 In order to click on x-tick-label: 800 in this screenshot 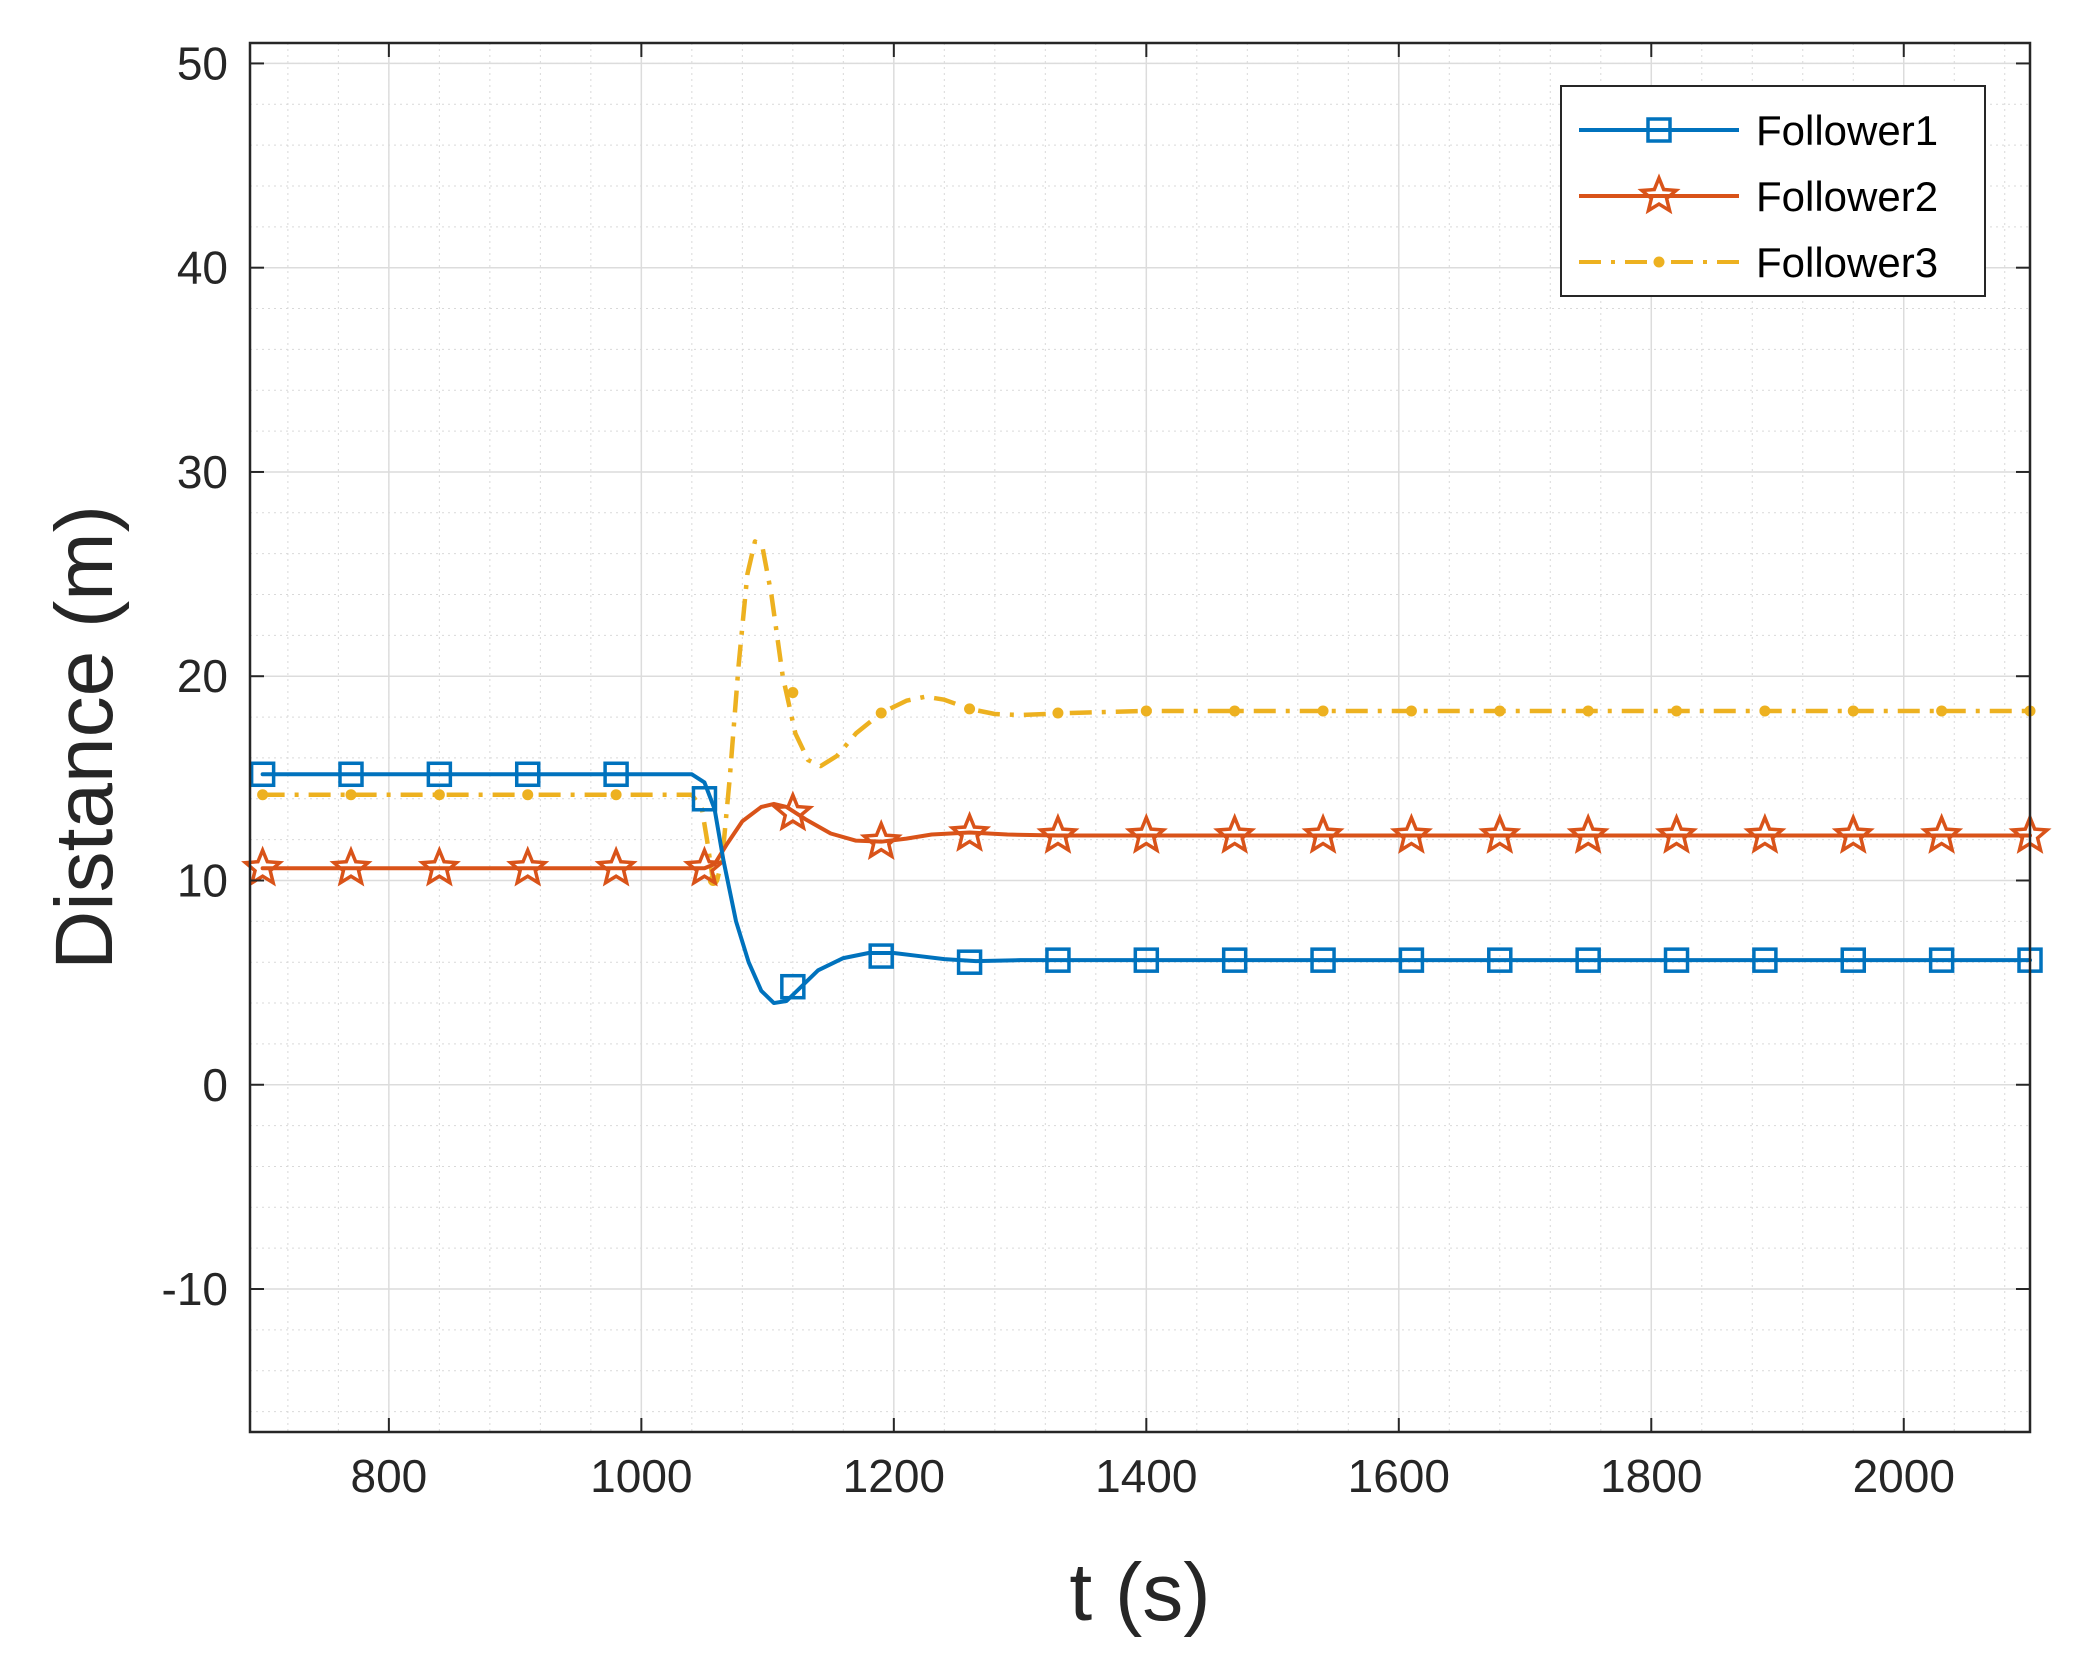, I will do `click(388, 1476)`.